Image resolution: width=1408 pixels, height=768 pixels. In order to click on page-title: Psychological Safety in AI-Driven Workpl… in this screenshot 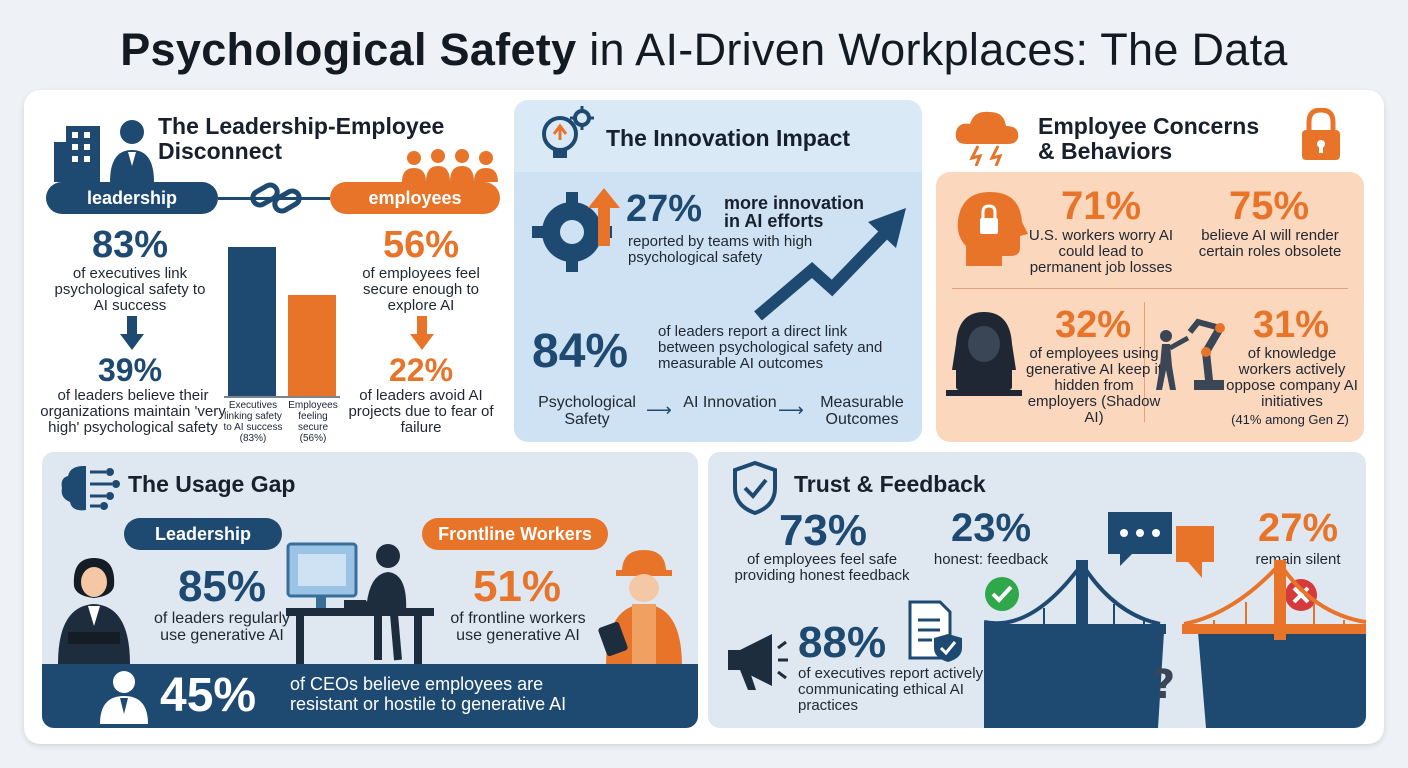, I will do `click(704, 49)`.